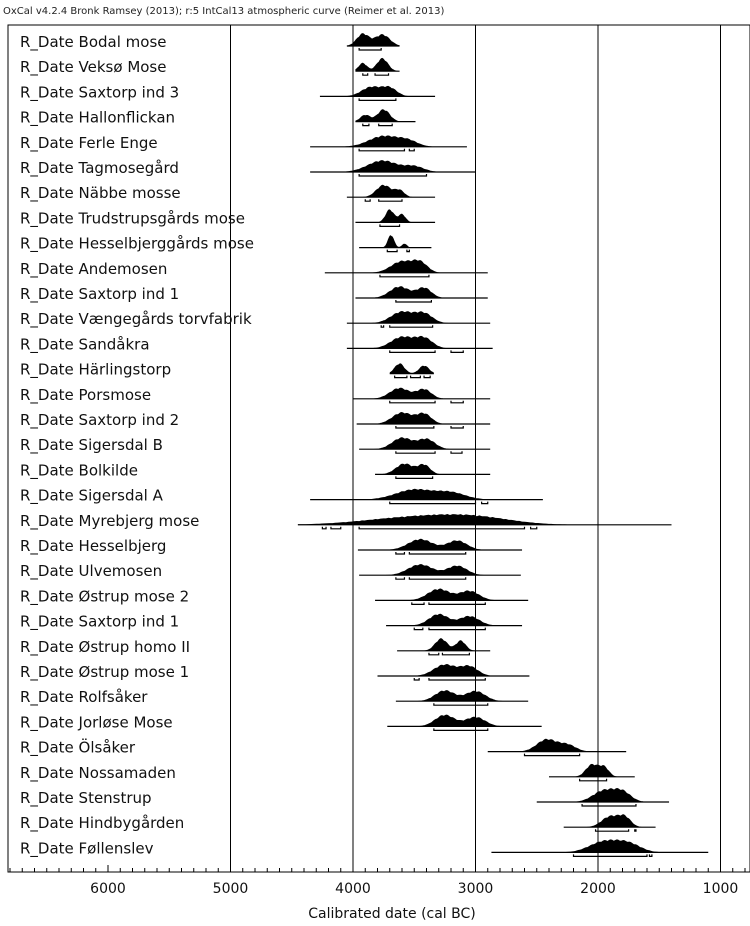 Image resolution: width=750 pixels, height=926 pixels. I want to click on row-label: R_Date Ferle Enge, so click(89, 143).